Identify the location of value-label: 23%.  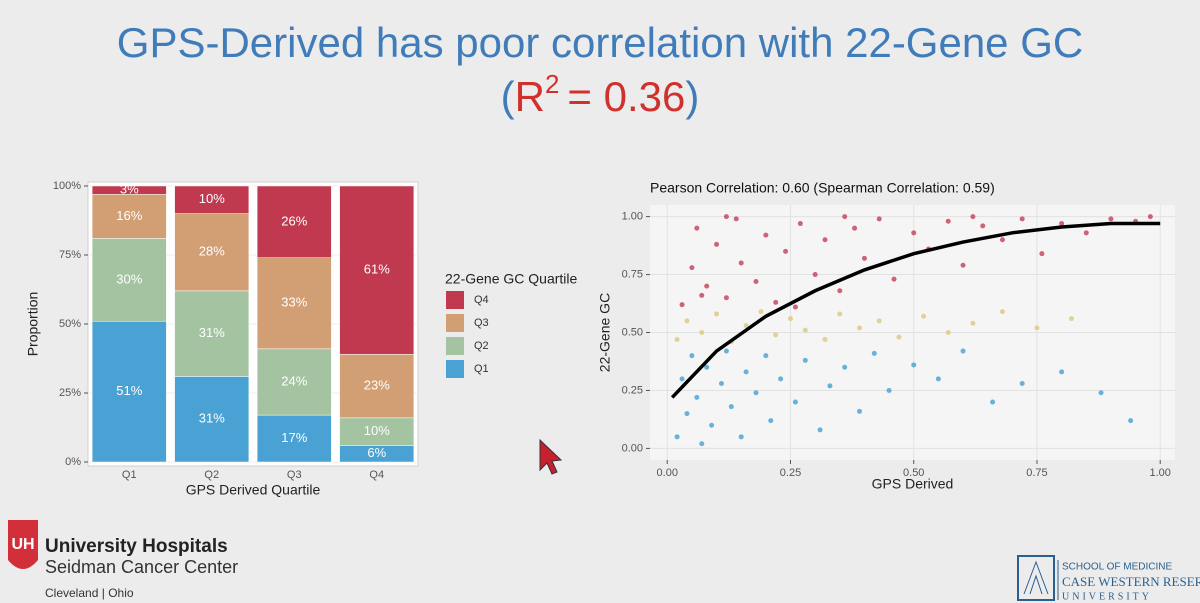
(377, 385).